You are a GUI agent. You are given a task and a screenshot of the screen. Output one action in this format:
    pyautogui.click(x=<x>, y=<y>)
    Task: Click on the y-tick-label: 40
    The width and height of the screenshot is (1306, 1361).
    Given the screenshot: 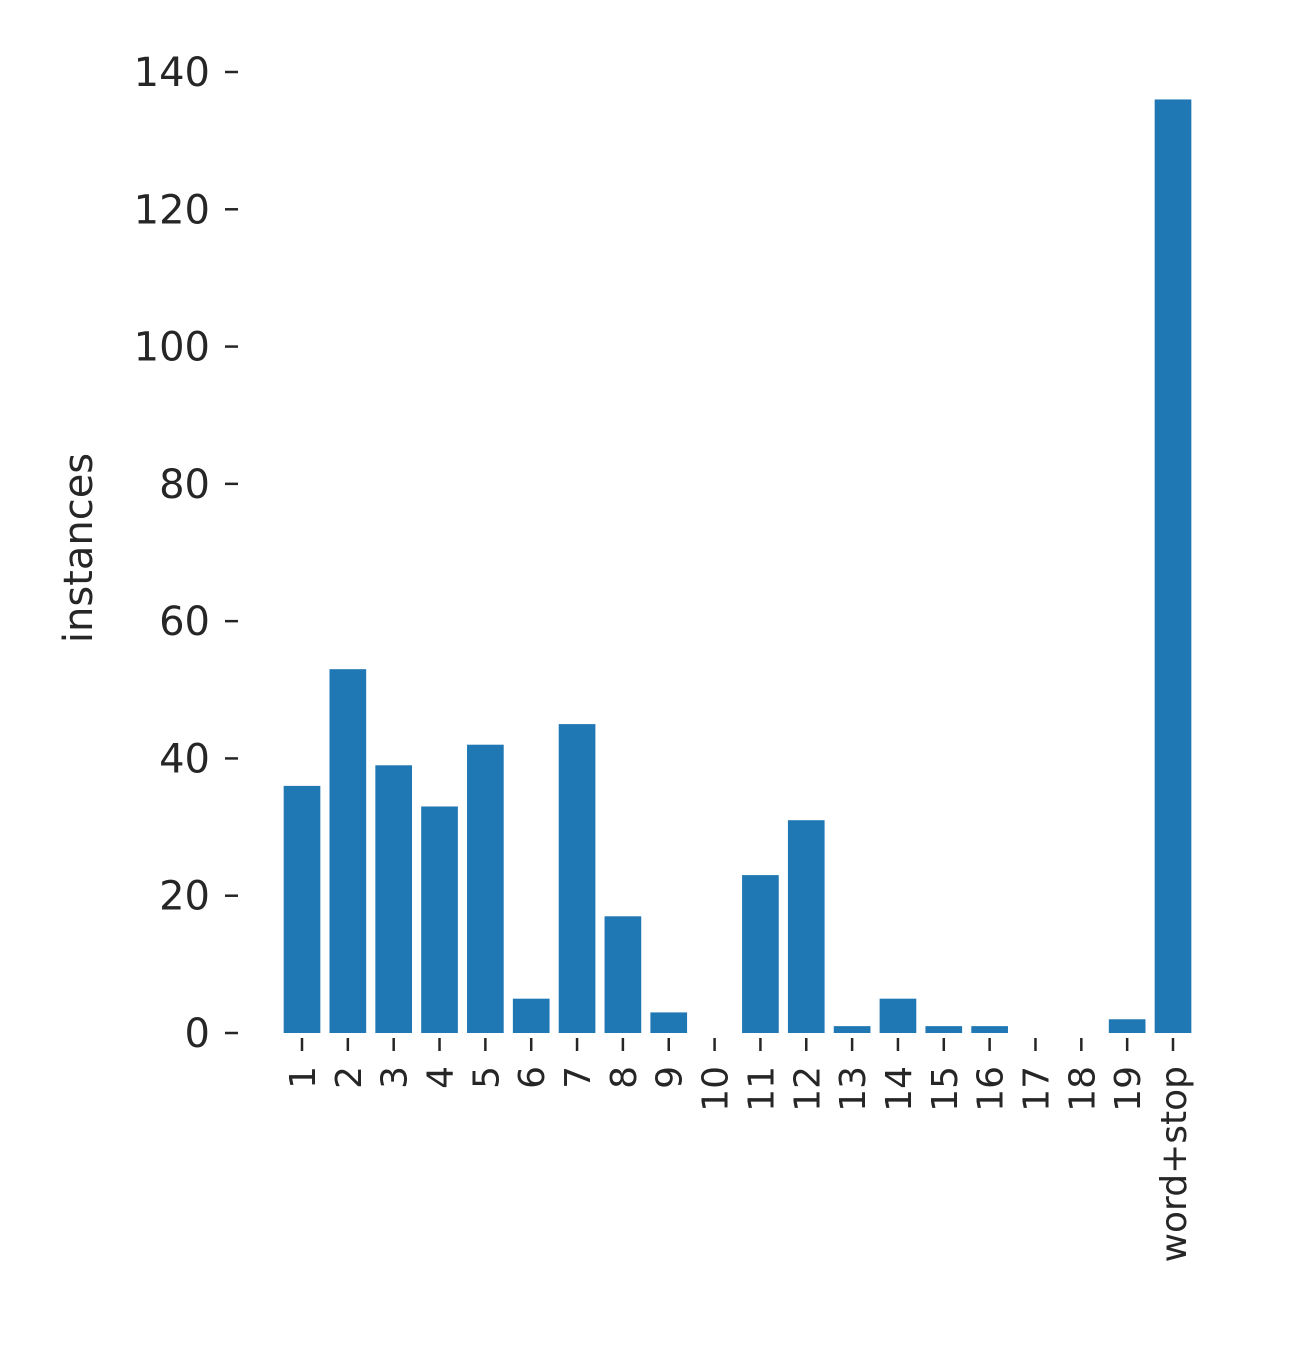 What is the action you would take?
    pyautogui.click(x=184, y=759)
    